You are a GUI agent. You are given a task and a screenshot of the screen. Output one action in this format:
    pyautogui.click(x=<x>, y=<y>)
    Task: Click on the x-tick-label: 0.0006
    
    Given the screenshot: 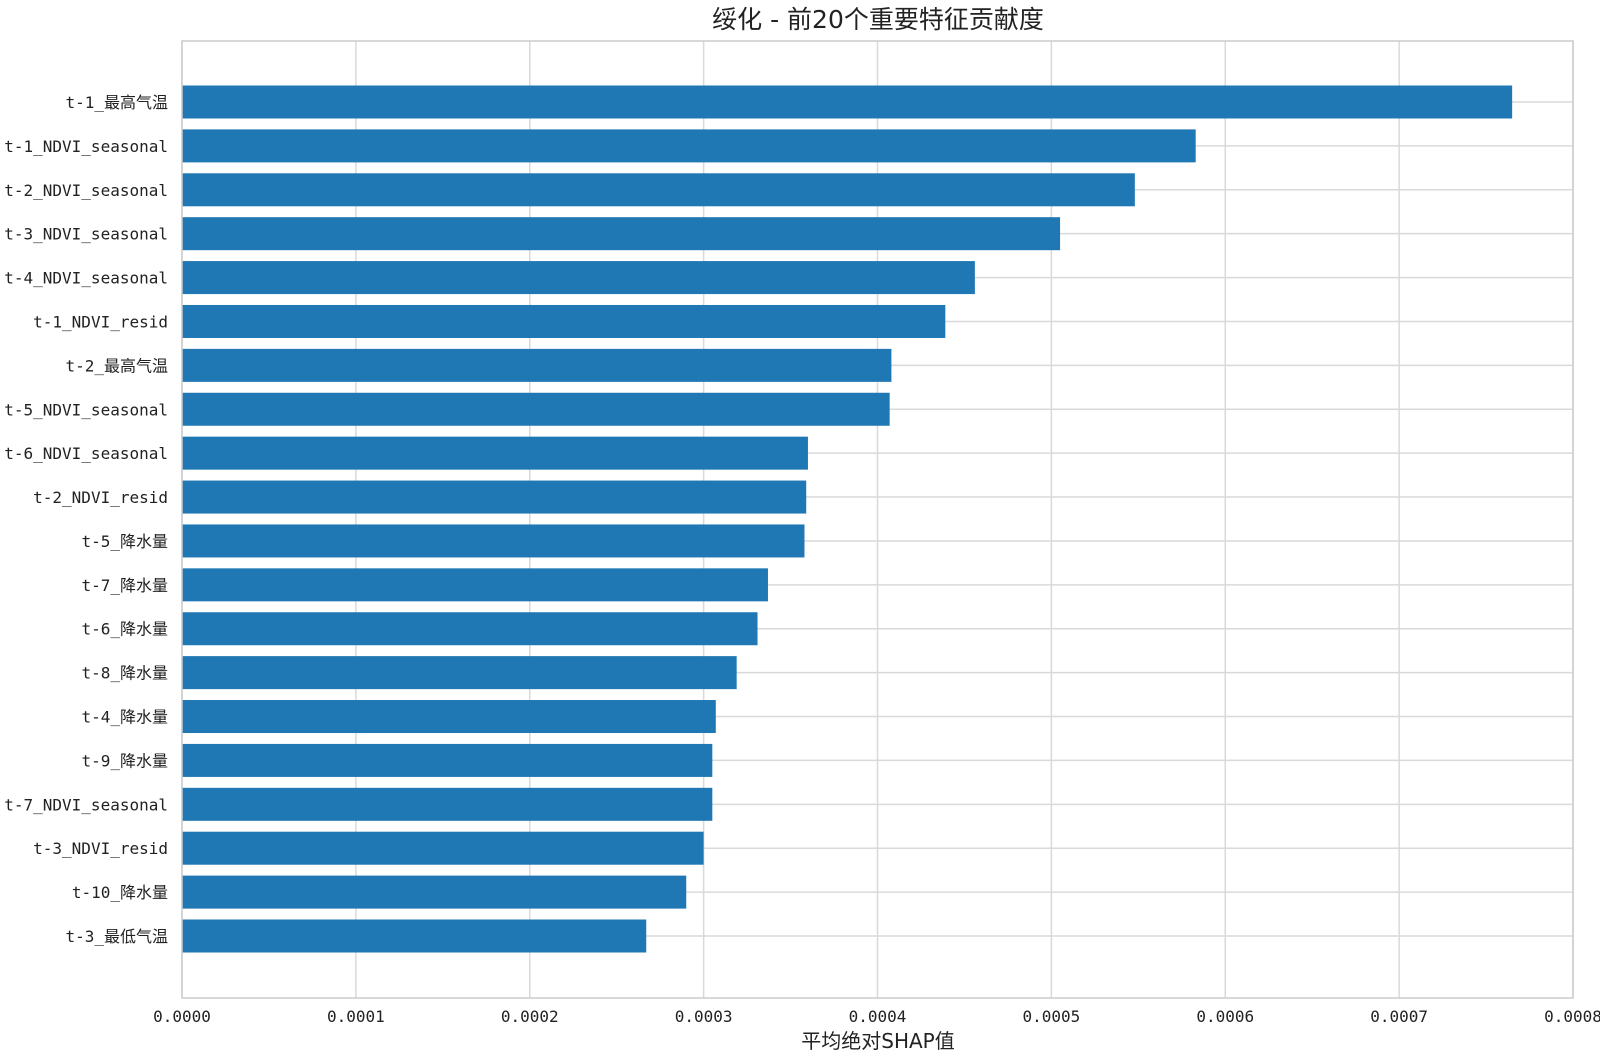 What is the action you would take?
    pyautogui.click(x=1225, y=1016)
    